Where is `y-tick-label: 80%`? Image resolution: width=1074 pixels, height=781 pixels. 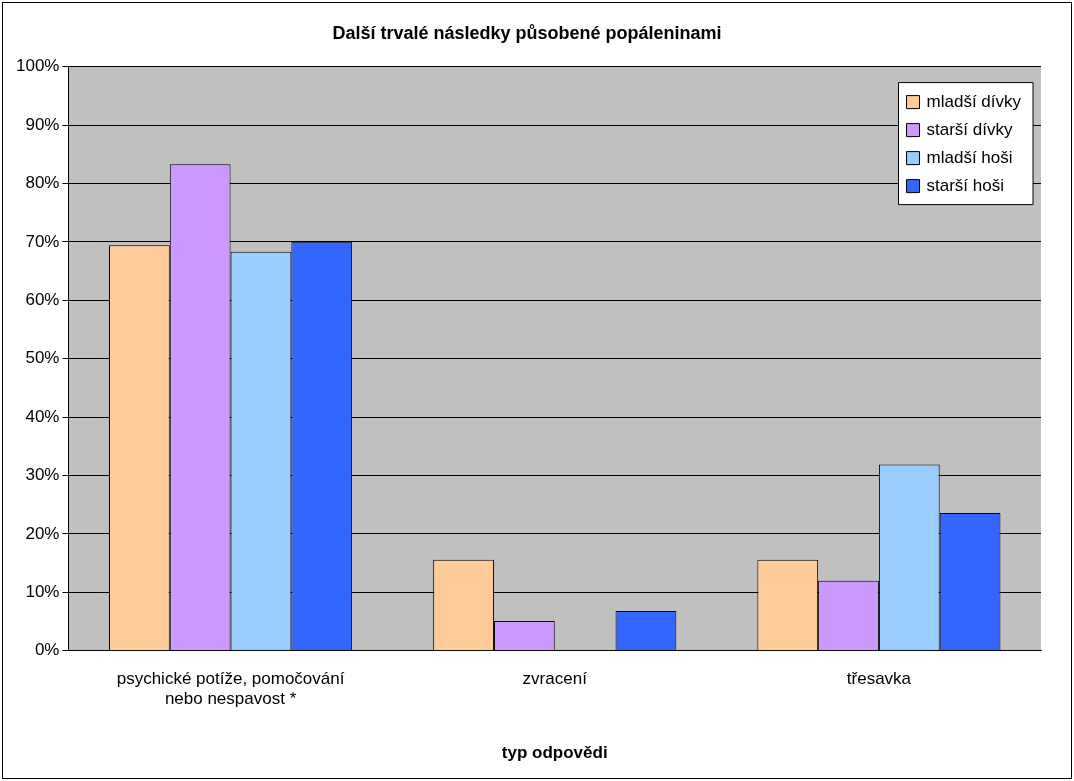
y-tick-label: 80% is located at coordinates (42, 183).